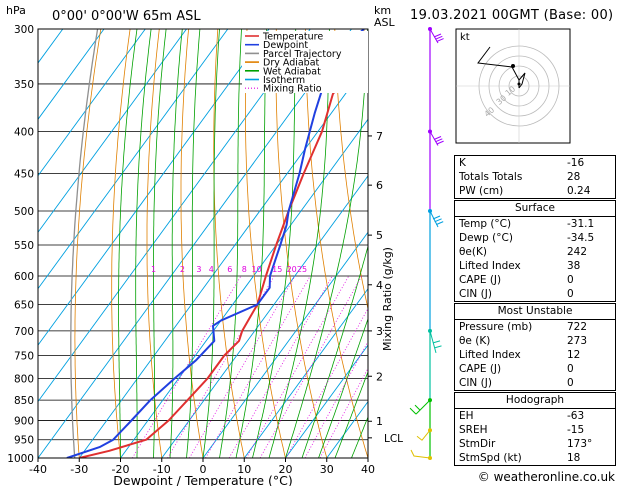 Image resolution: width=629 pixels, height=486 pixels. What do you see at coordinates (535, 163) in the screenshot?
I see `index-row: K -16` at bounding box center [535, 163].